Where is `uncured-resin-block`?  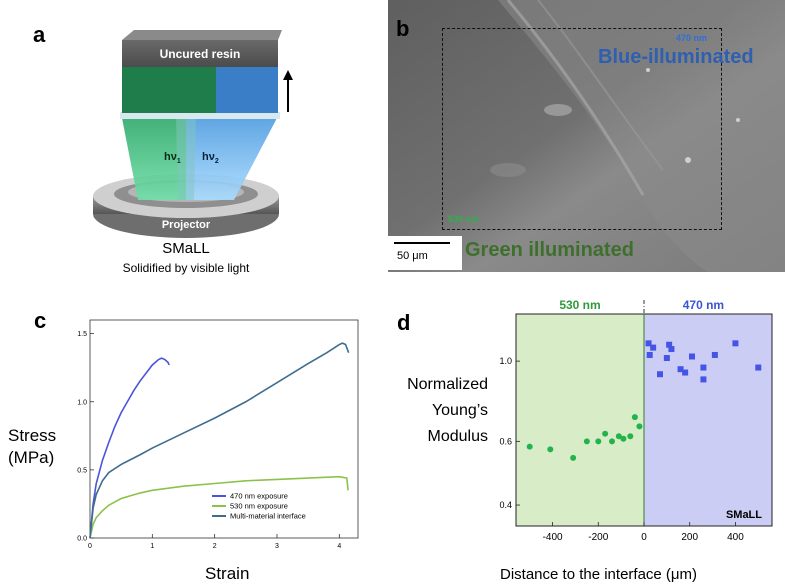 uncured-resin-block is located at coordinates (200, 53).